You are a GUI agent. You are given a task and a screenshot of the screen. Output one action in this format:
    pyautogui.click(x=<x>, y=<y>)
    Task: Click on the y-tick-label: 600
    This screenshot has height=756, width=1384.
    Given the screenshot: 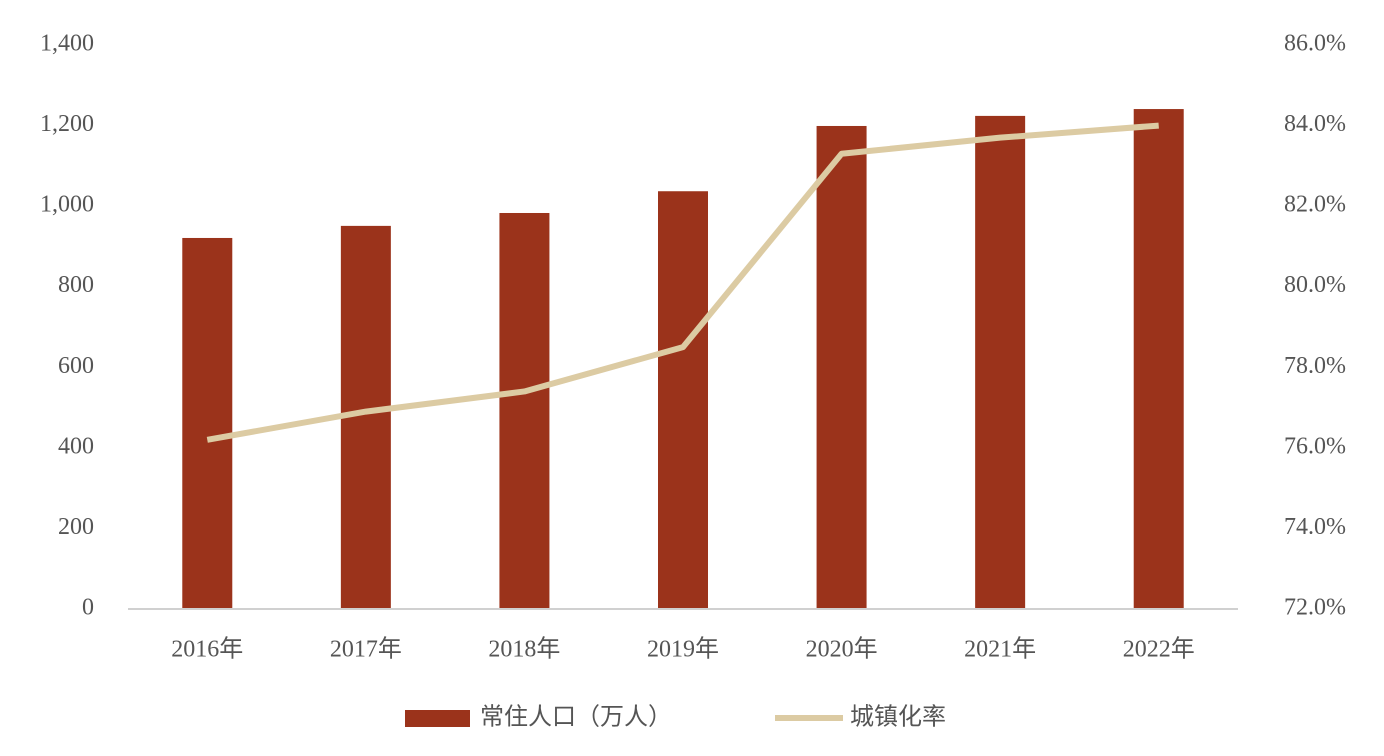 What is the action you would take?
    pyautogui.click(x=76, y=366)
    